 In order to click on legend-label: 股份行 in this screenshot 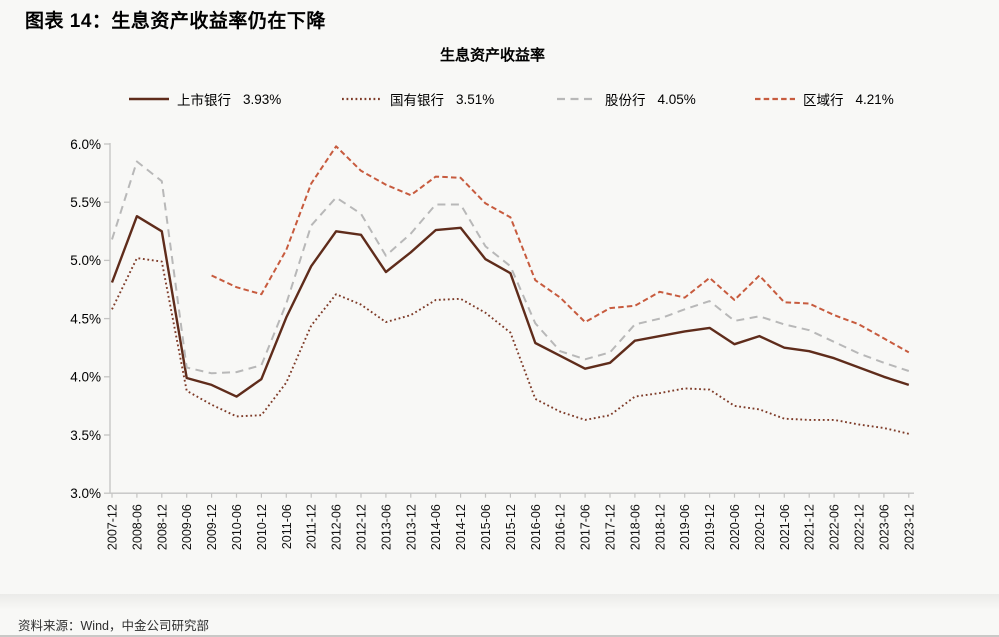, I will do `click(625, 100)`.